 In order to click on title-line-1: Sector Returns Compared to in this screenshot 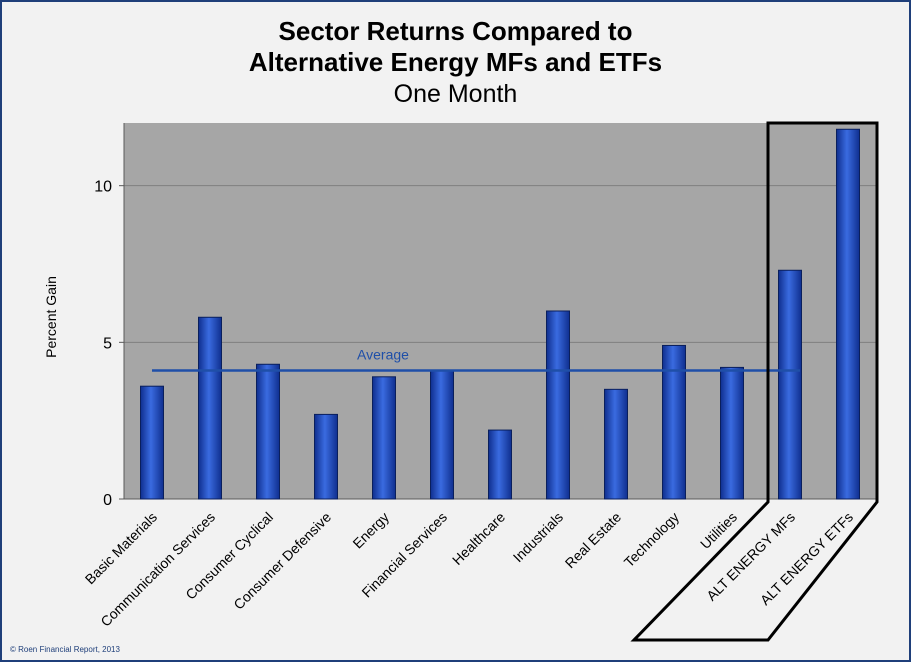, I will do `click(455, 31)`.